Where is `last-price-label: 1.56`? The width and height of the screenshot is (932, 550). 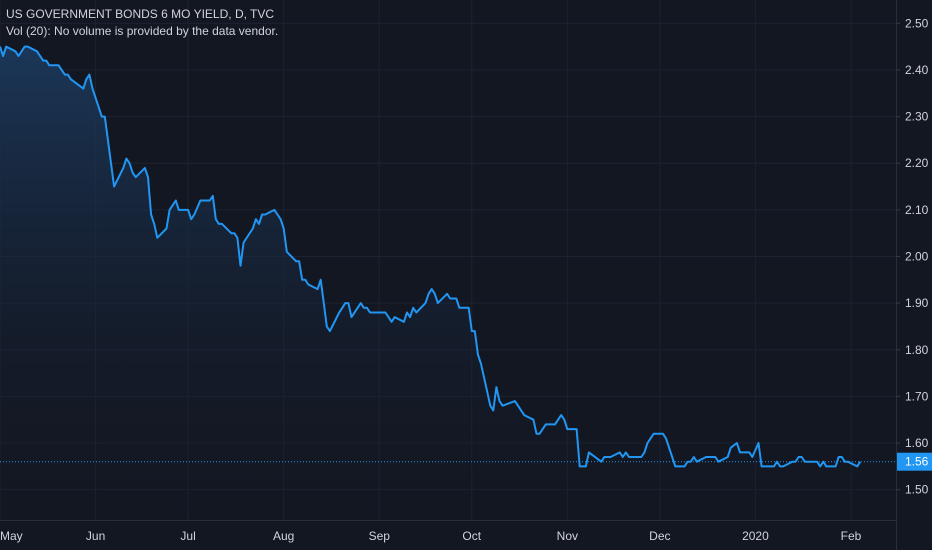 last-price-label: 1.56 is located at coordinates (914, 461).